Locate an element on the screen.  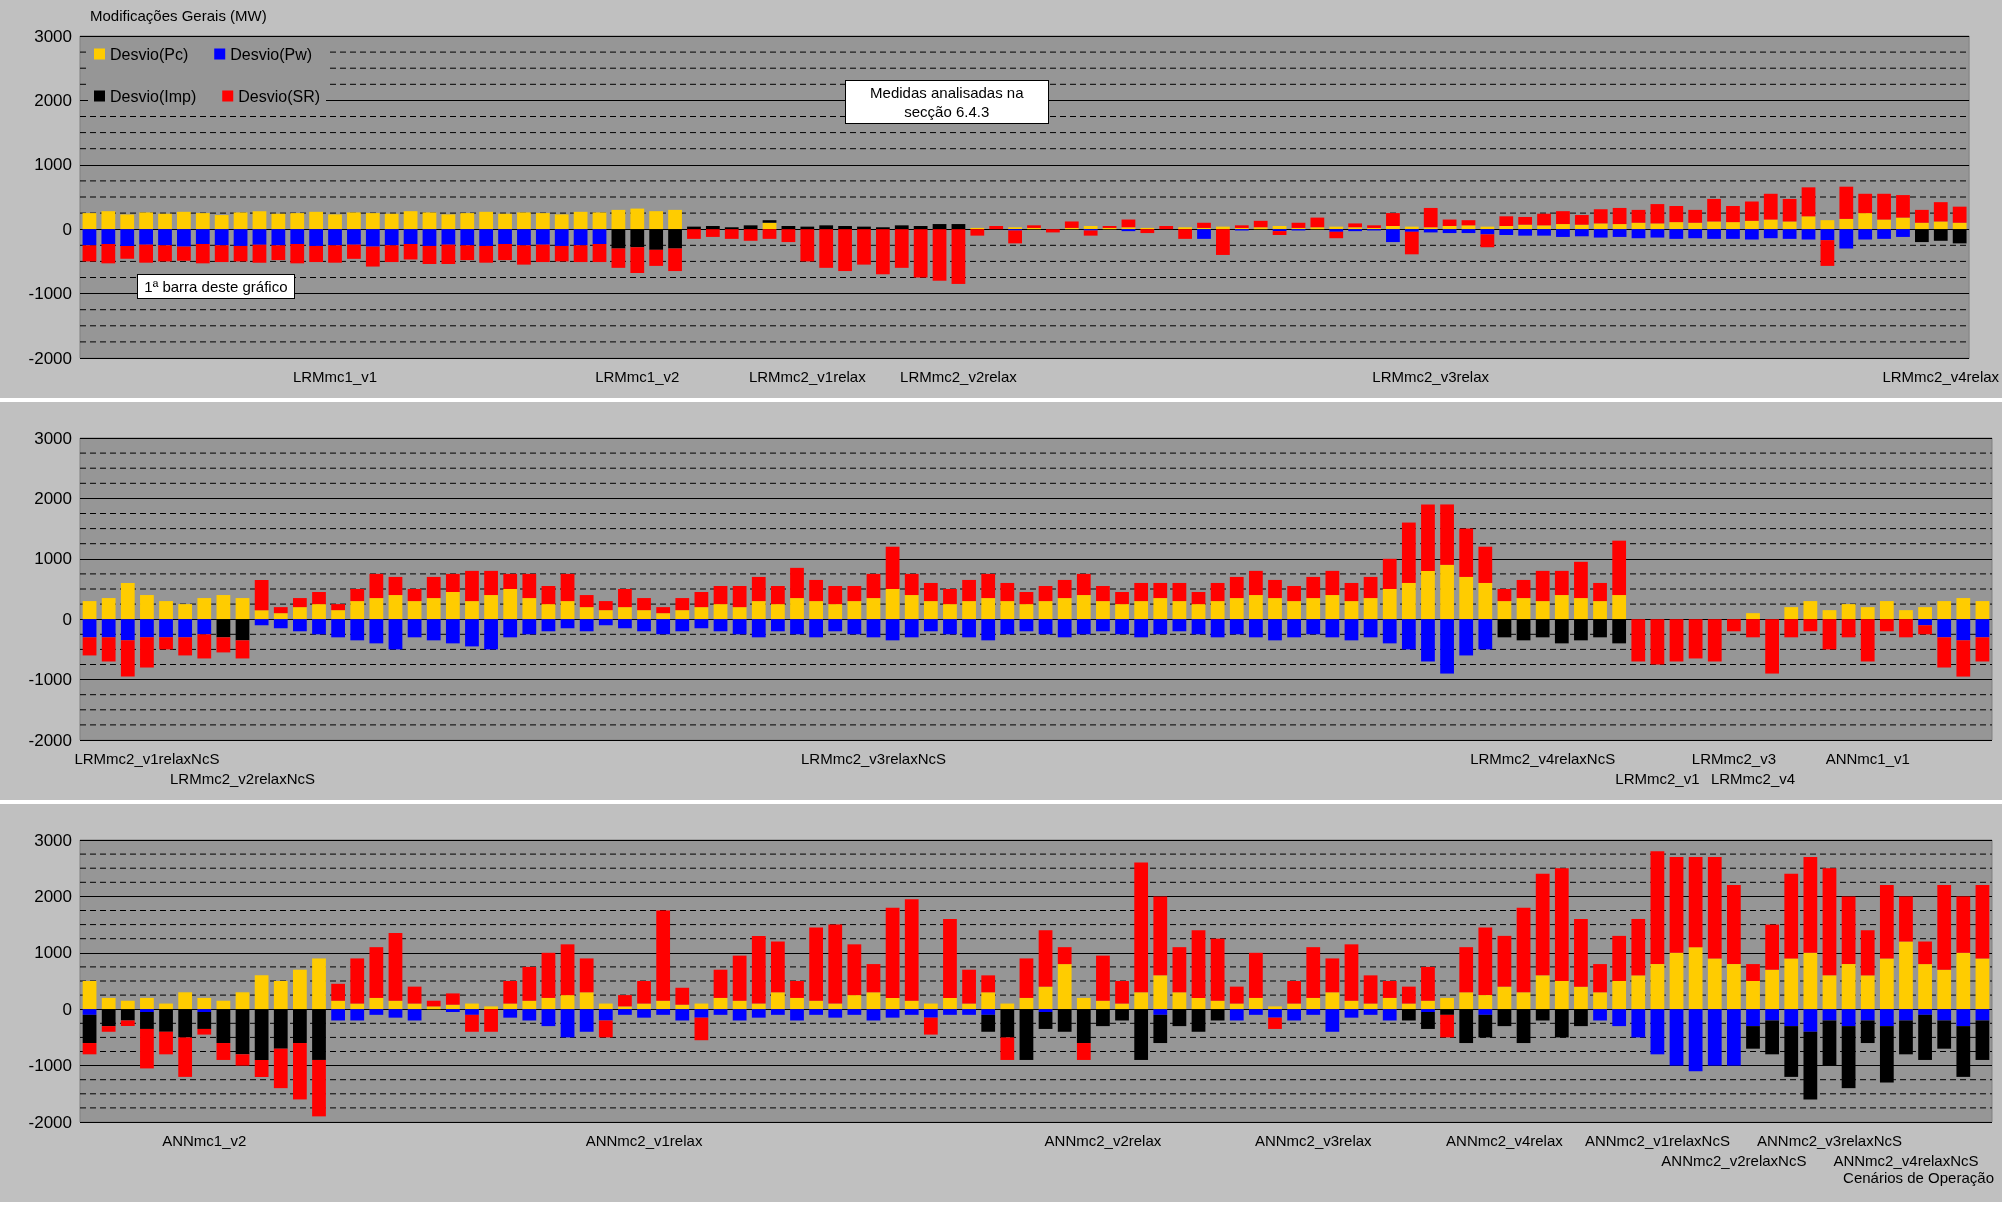
x-tick-label: ANNmc2_v3relax is located at coordinates (1313, 1140).